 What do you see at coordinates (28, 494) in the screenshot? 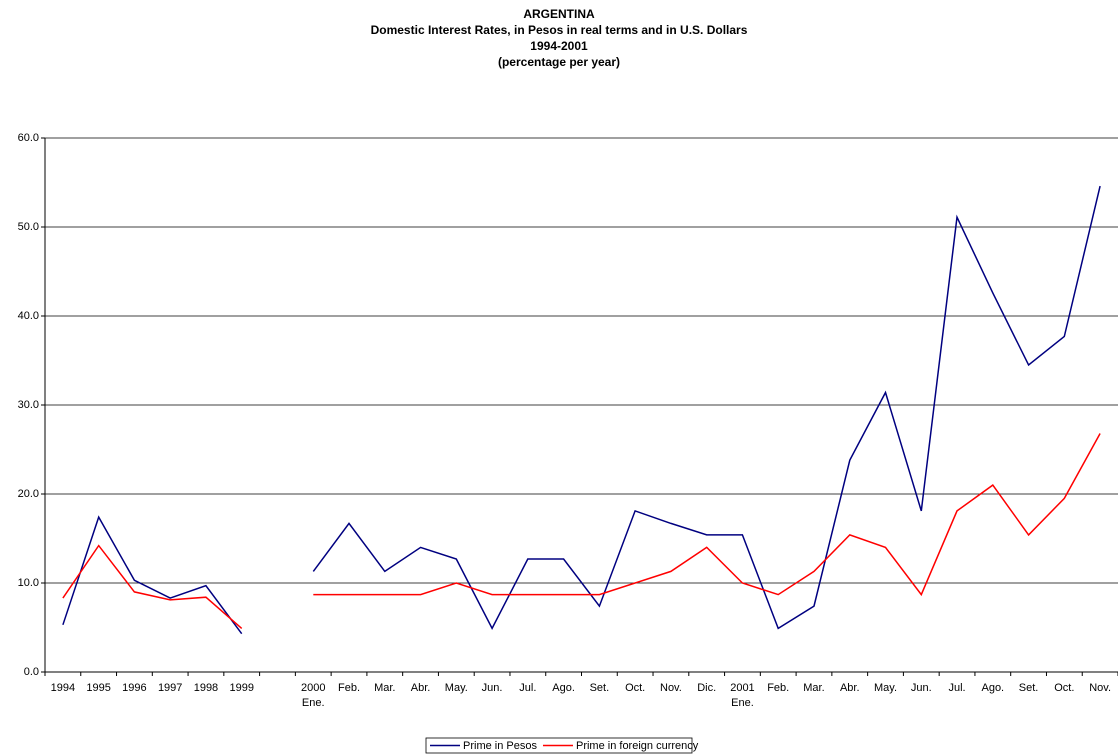
I see `y-tick-label: 20.0` at bounding box center [28, 494].